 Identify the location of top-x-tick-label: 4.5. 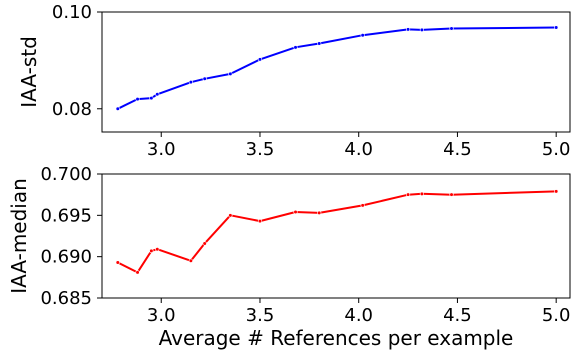
(457, 149).